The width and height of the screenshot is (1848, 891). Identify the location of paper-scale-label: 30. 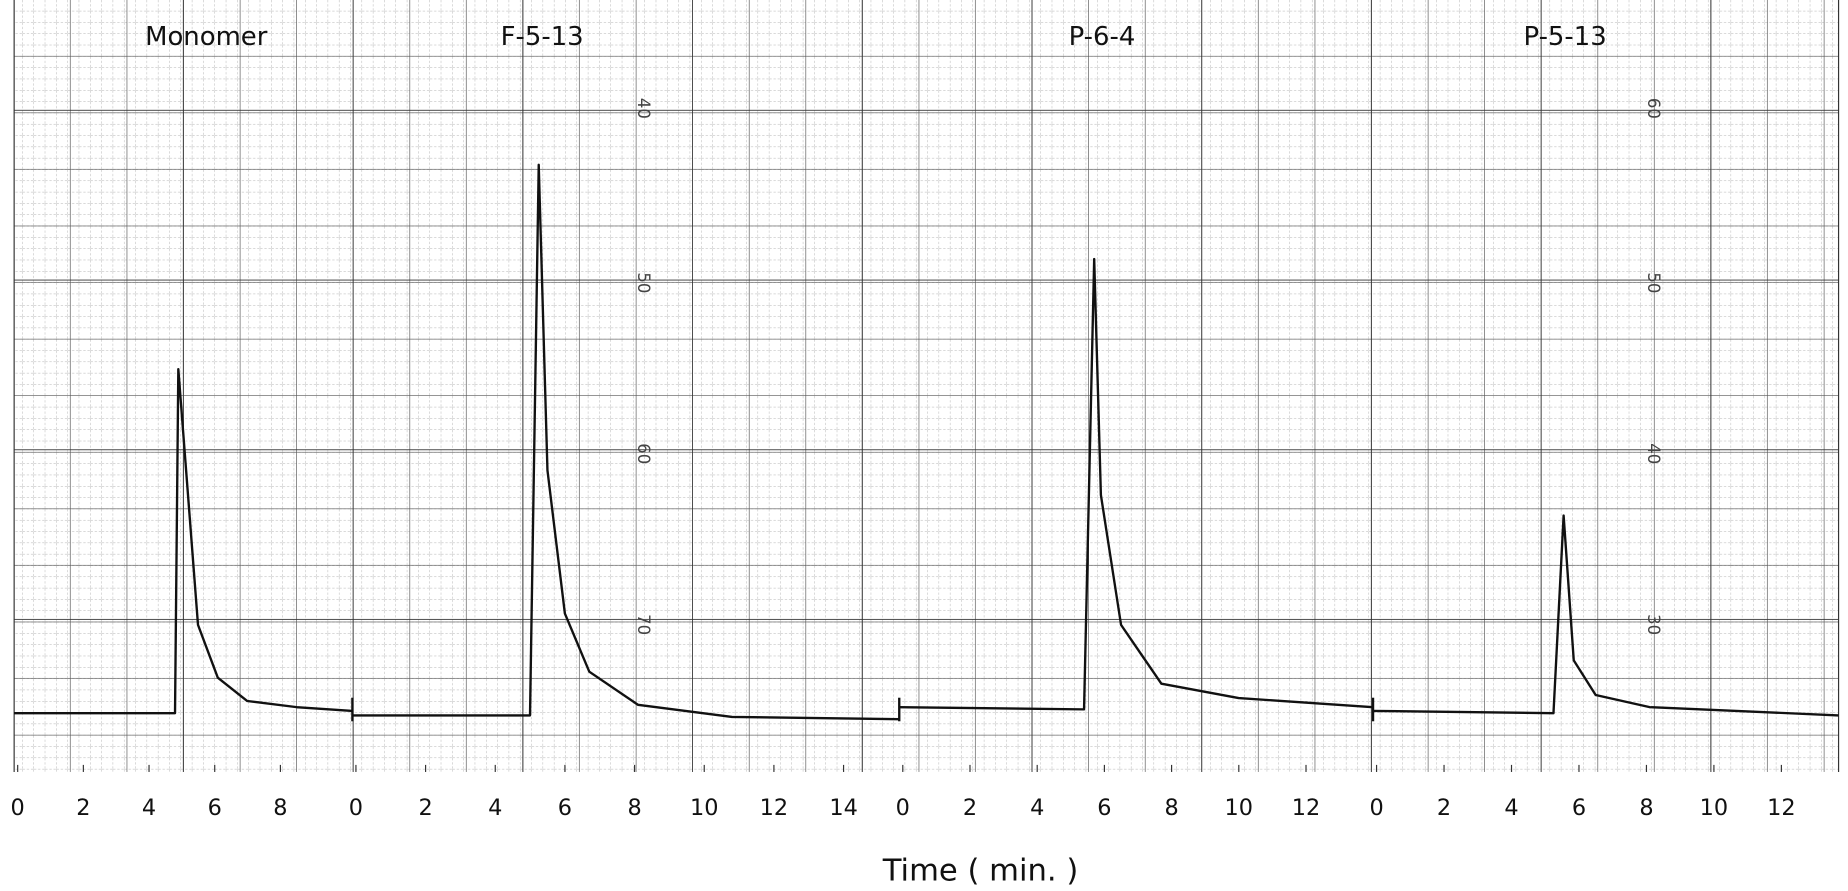
(1653, 624).